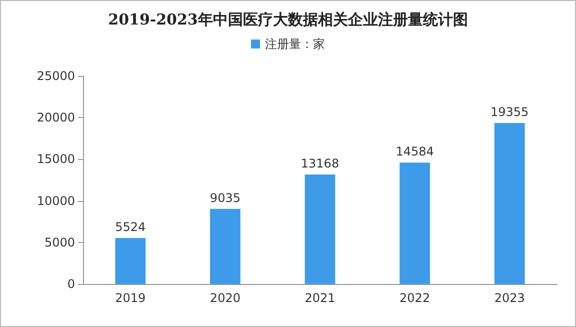 The image size is (576, 327). I want to click on data-label: 13168, so click(320, 163).